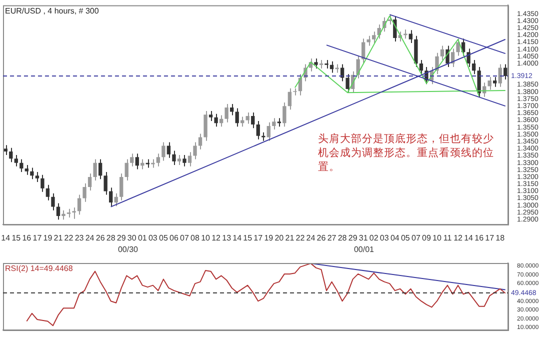  Describe the element at coordinates (447, 237) in the screenshot. I see `x-tick-label: 11` at that location.